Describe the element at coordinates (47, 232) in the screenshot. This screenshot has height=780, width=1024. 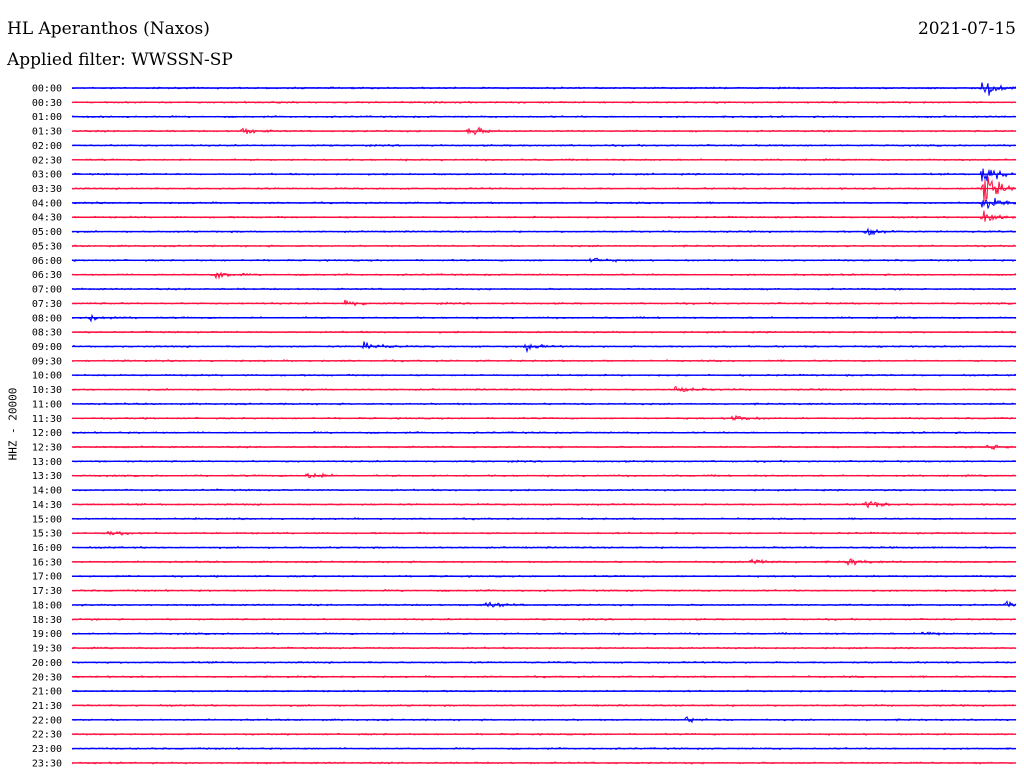
I see `time-tick-label: 05:00` at that location.